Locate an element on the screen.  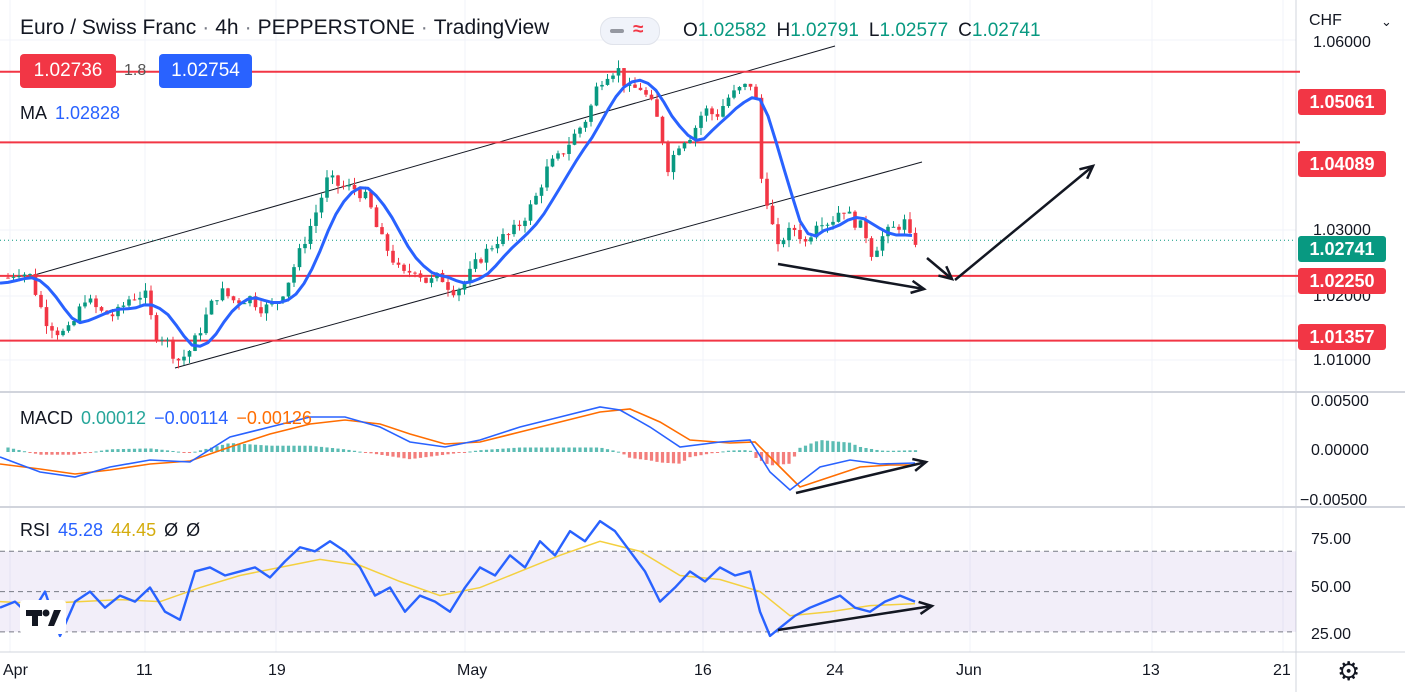
rsi-divergence-arrow is located at coordinates (855, 618).